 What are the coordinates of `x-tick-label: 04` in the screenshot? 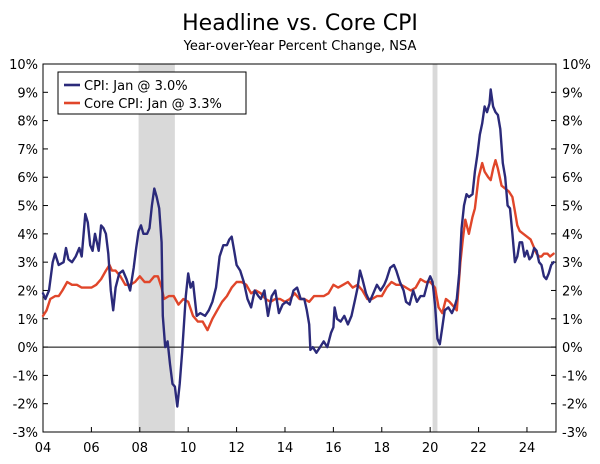 It's located at (43, 448).